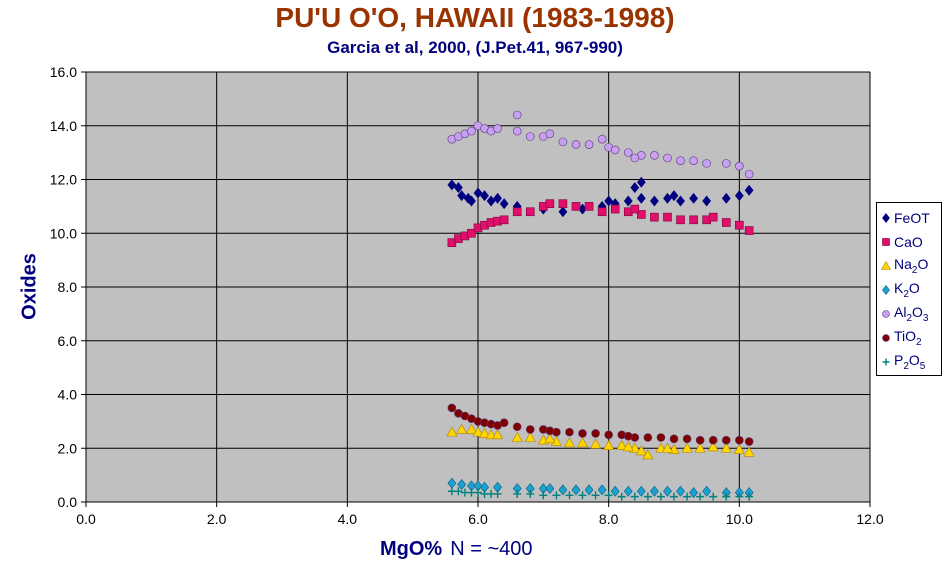 The image size is (950, 569). I want to click on circle-marker-icon, so click(886, 338).